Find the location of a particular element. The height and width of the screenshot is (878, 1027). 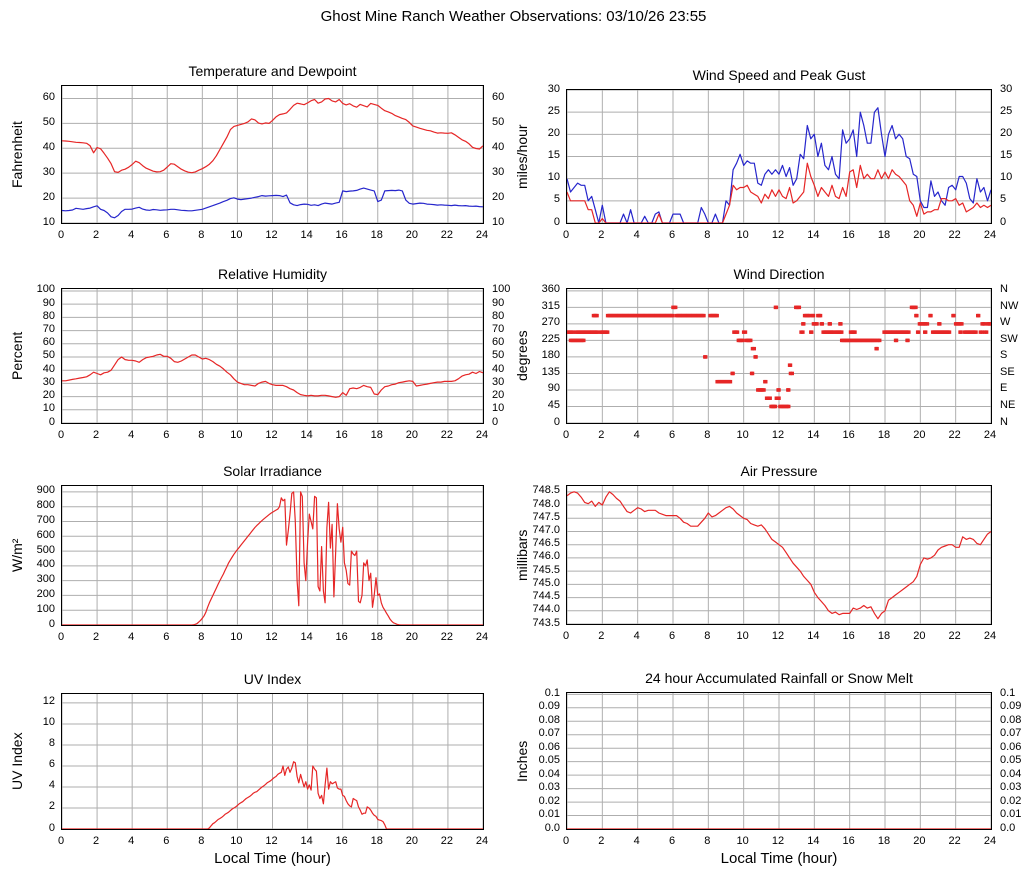

y-tick-label: 744.0 is located at coordinates (546, 609).